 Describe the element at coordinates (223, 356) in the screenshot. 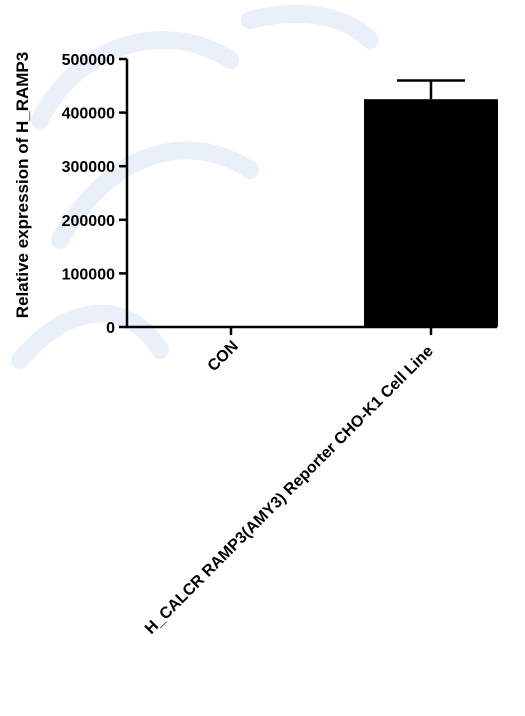

I see `x-tick-label-con: CON` at that location.